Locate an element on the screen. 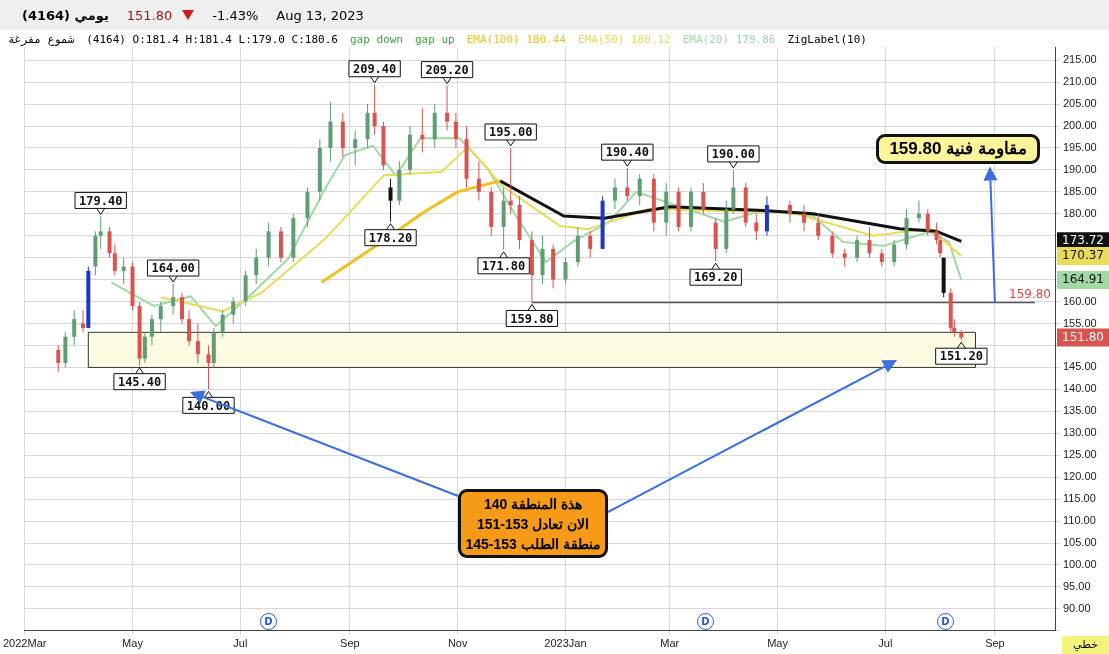 Image resolution: width=1109 pixels, height=654 pixels. y-tick-label: 200.00 is located at coordinates (1080, 125).